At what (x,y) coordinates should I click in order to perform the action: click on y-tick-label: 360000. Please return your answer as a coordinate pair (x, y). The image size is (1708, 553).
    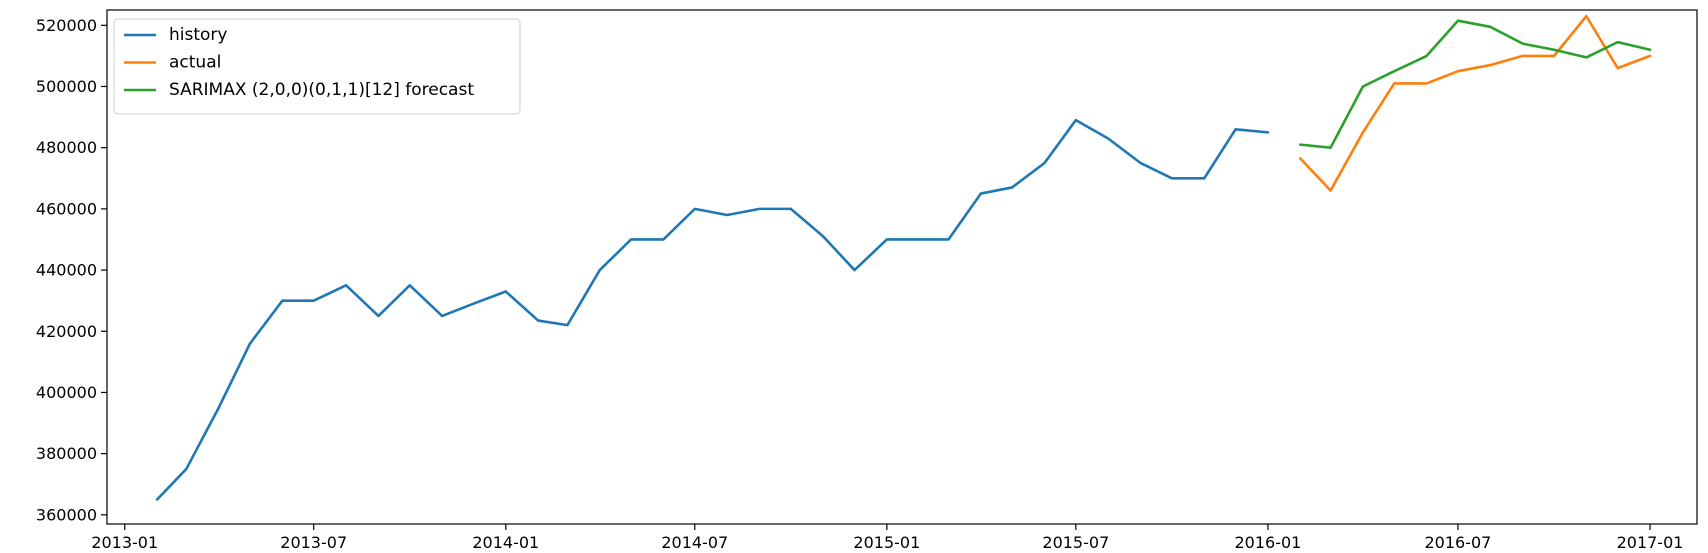
    Looking at the image, I should click on (66, 514).